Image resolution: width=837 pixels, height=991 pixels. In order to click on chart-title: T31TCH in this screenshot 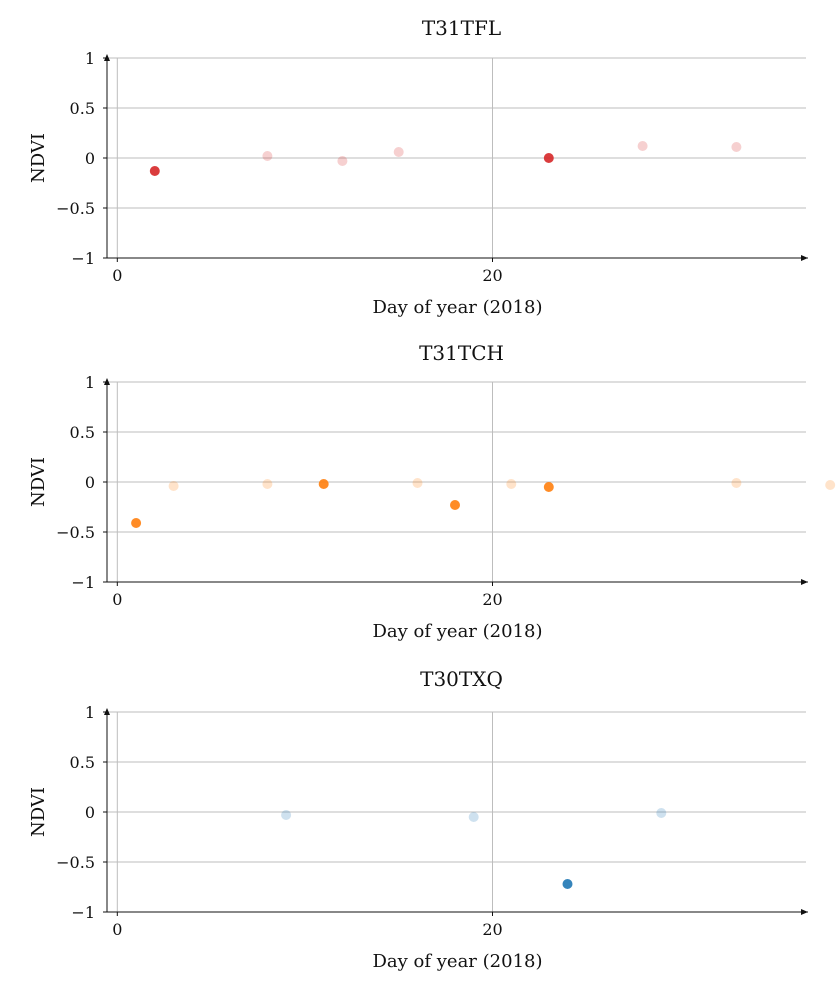, I will do `click(461, 353)`.